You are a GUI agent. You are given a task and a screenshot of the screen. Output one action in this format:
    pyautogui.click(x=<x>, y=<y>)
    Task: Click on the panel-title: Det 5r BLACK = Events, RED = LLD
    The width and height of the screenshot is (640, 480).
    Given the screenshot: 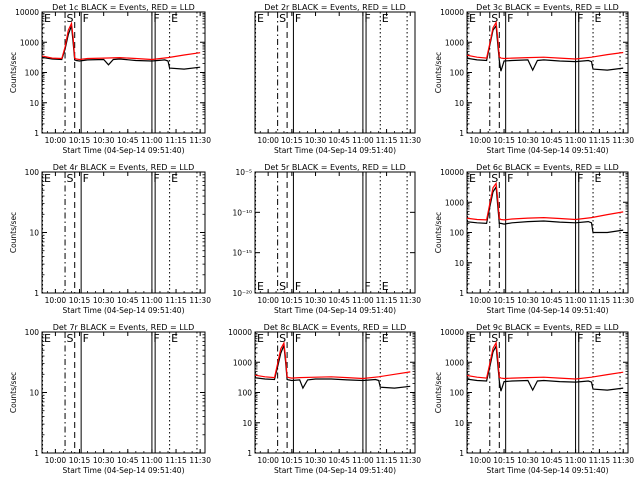 What is the action you would take?
    pyautogui.click(x=335, y=167)
    